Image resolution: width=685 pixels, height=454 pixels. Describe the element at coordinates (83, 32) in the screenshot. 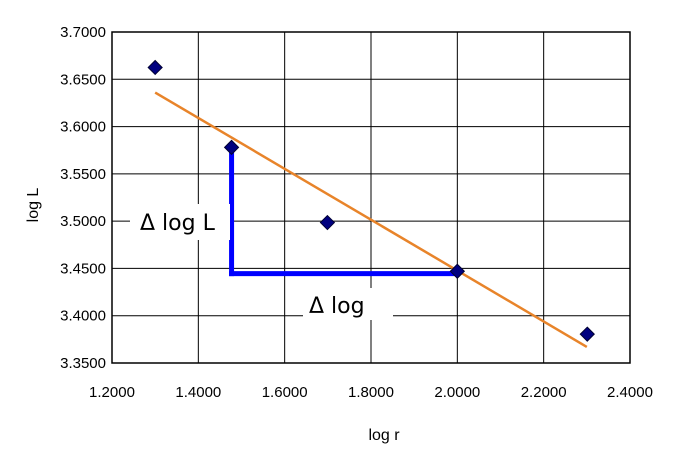

I see `y-tick-label: 3.7000` at that location.